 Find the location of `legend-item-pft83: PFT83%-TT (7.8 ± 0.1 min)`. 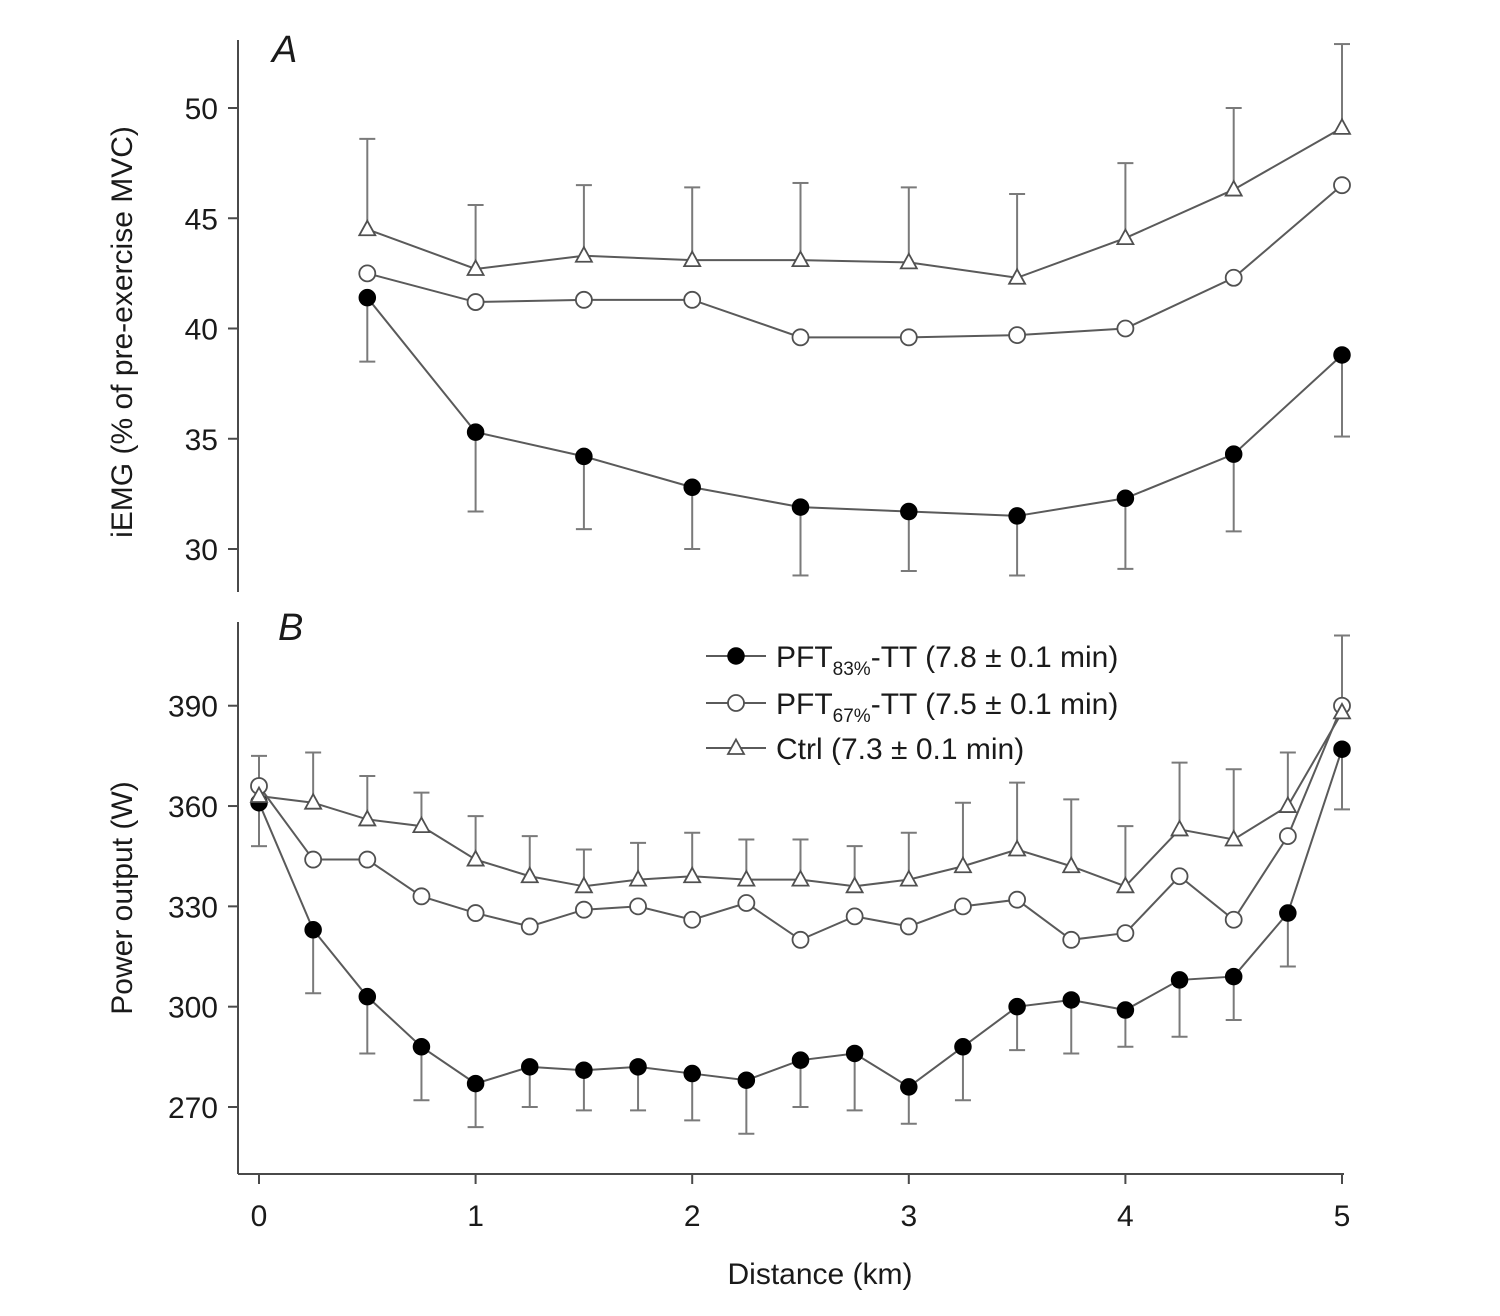

legend-item-pft83: PFT83%-TT (7.8 ± 0.1 min) is located at coordinates (912, 660).